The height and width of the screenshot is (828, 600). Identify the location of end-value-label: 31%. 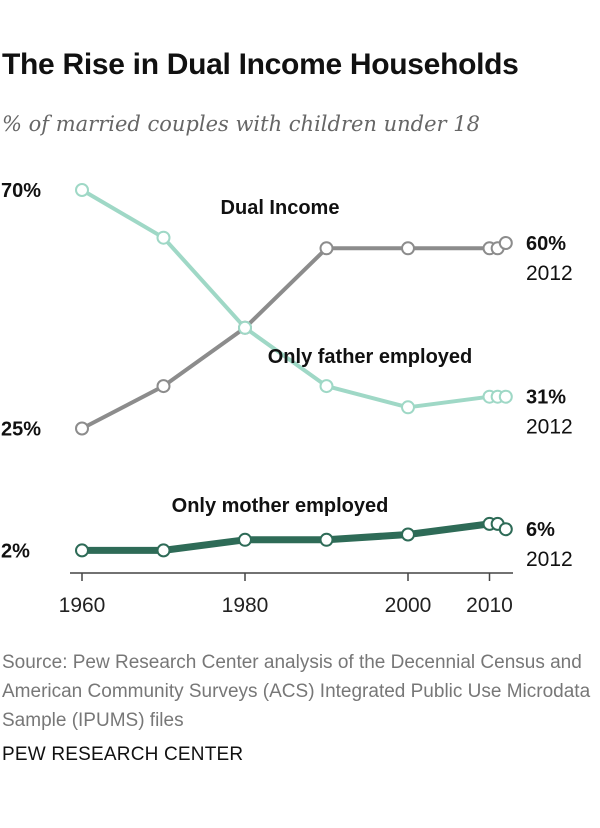
(546, 398).